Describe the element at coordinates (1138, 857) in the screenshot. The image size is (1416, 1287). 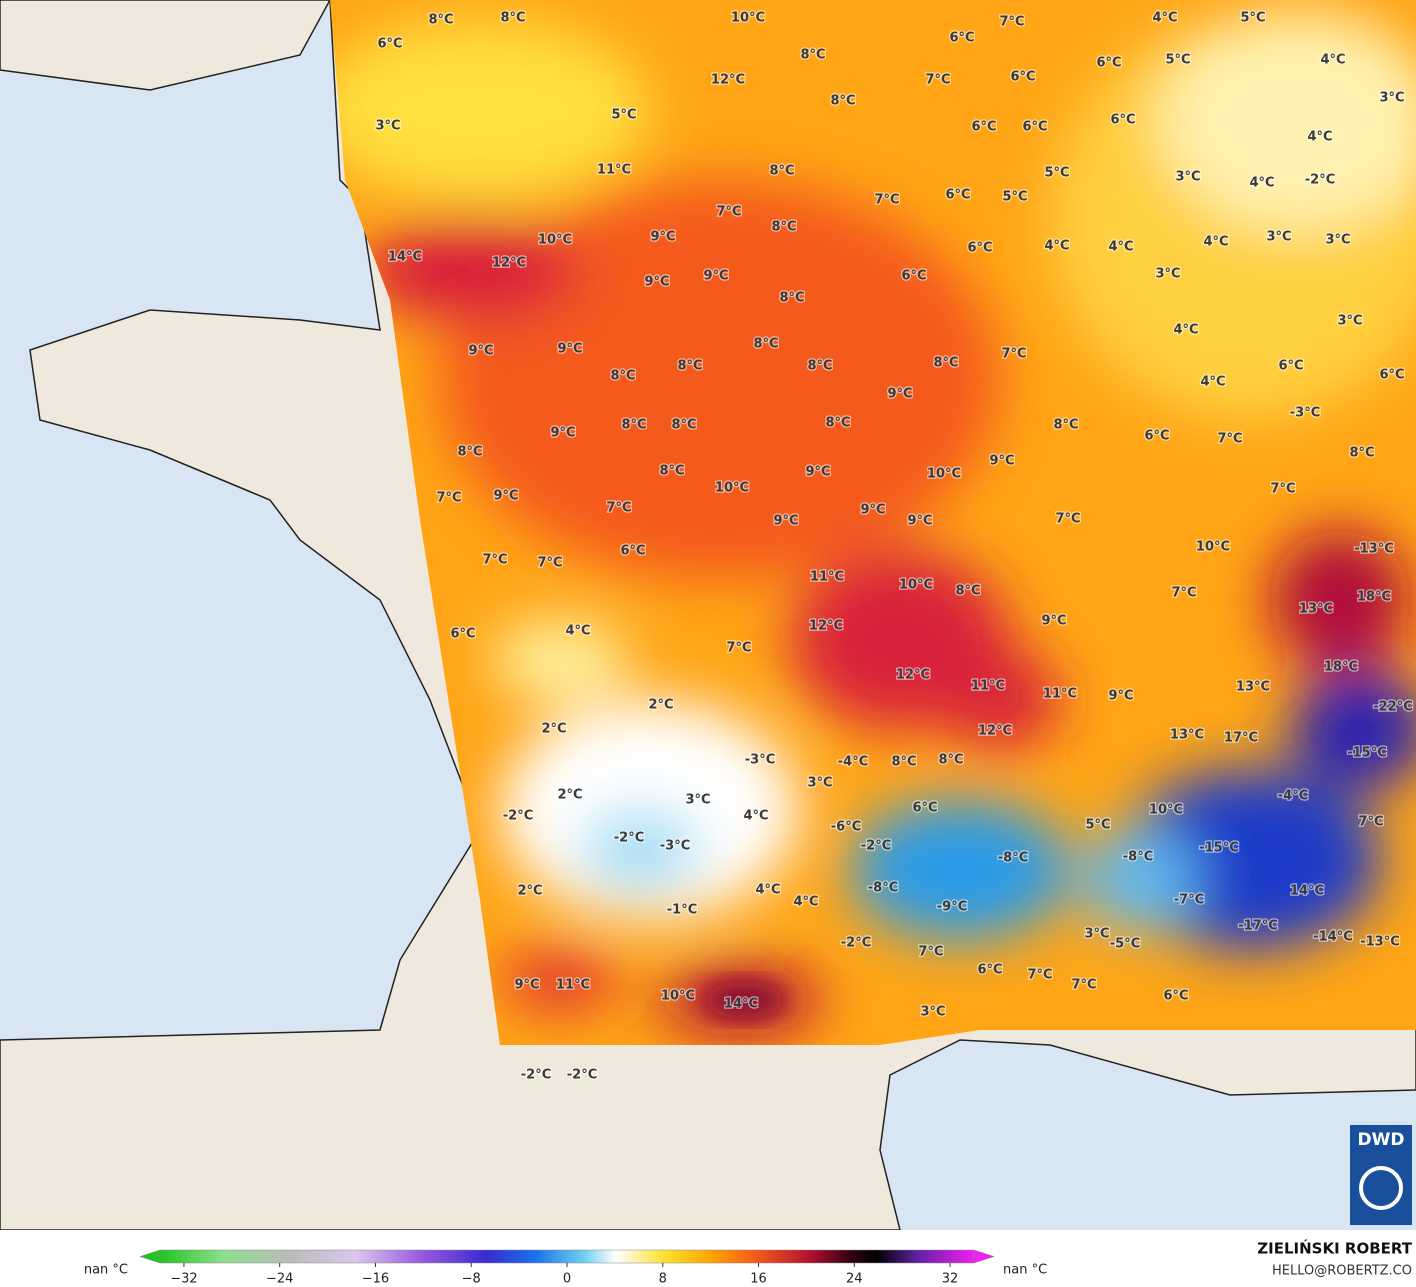
I see `temperature-label: -8°C` at that location.